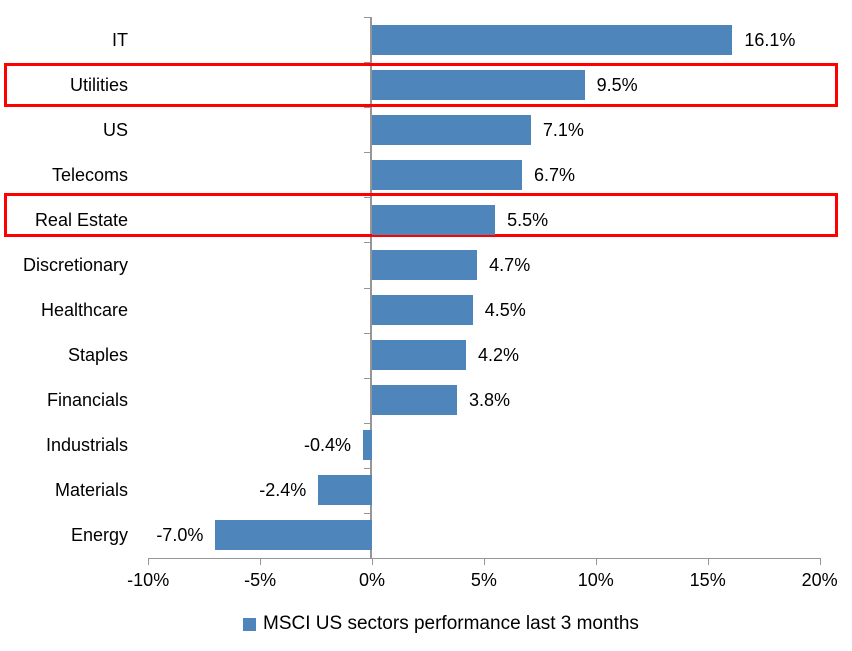  What do you see at coordinates (563, 129) in the screenshot?
I see `value-label: 7.1%` at bounding box center [563, 129].